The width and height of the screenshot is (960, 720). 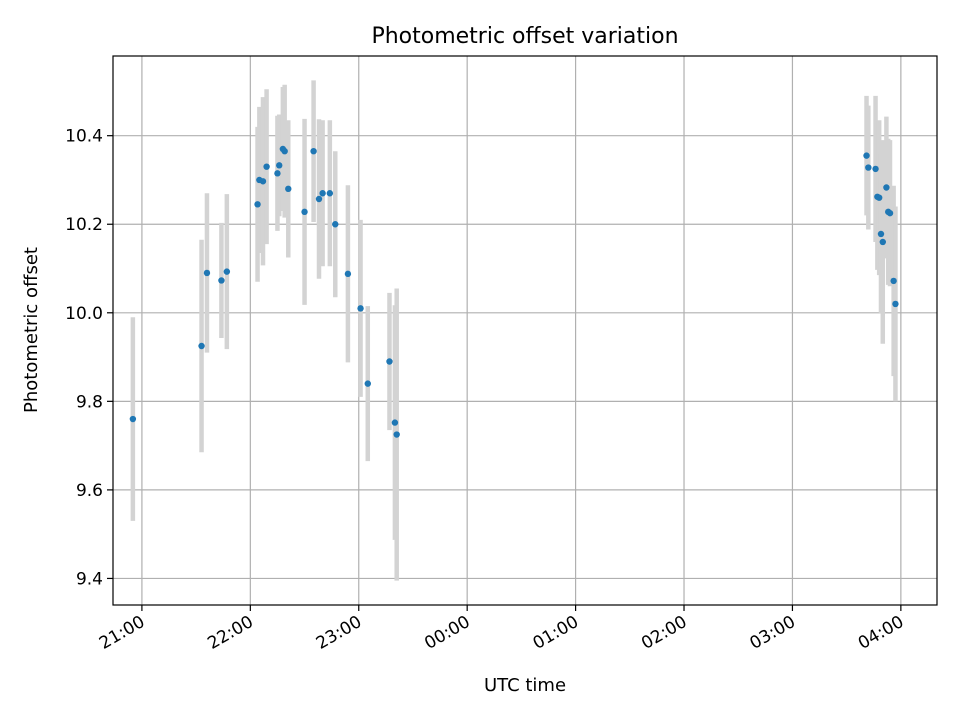 I want to click on y-axis-label: Photometric offset, so click(x=31, y=330).